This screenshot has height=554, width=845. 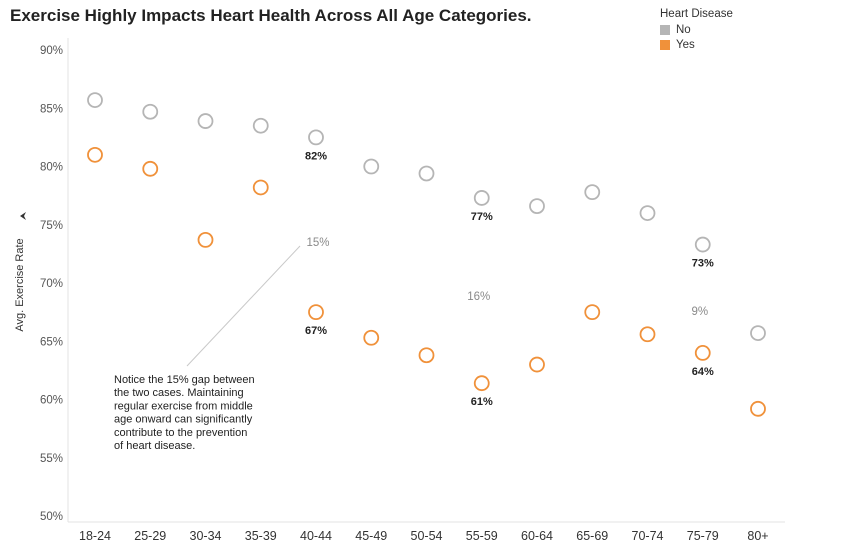 What do you see at coordinates (179, 393) in the screenshot?
I see `annotation-text-line: the two cases. Maintaining` at bounding box center [179, 393].